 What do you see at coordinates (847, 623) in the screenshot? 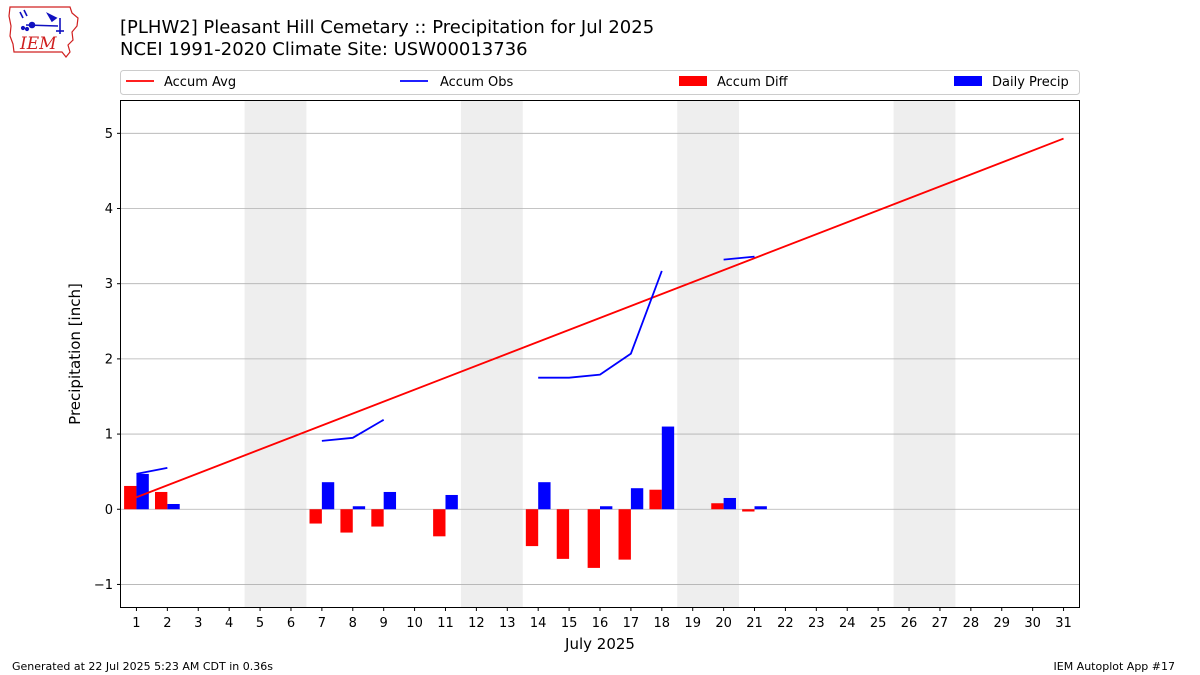
I see `x-tick-label-24: 24` at bounding box center [847, 623].